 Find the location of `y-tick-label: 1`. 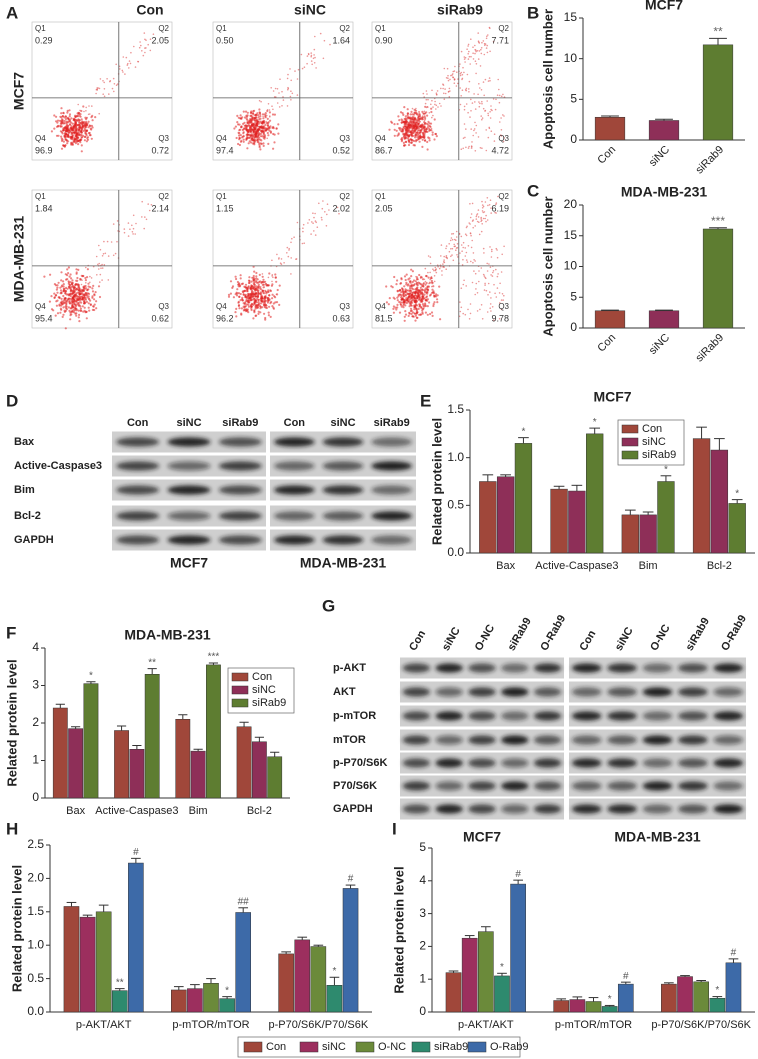

y-tick-label: 1 is located at coordinates (35, 760).